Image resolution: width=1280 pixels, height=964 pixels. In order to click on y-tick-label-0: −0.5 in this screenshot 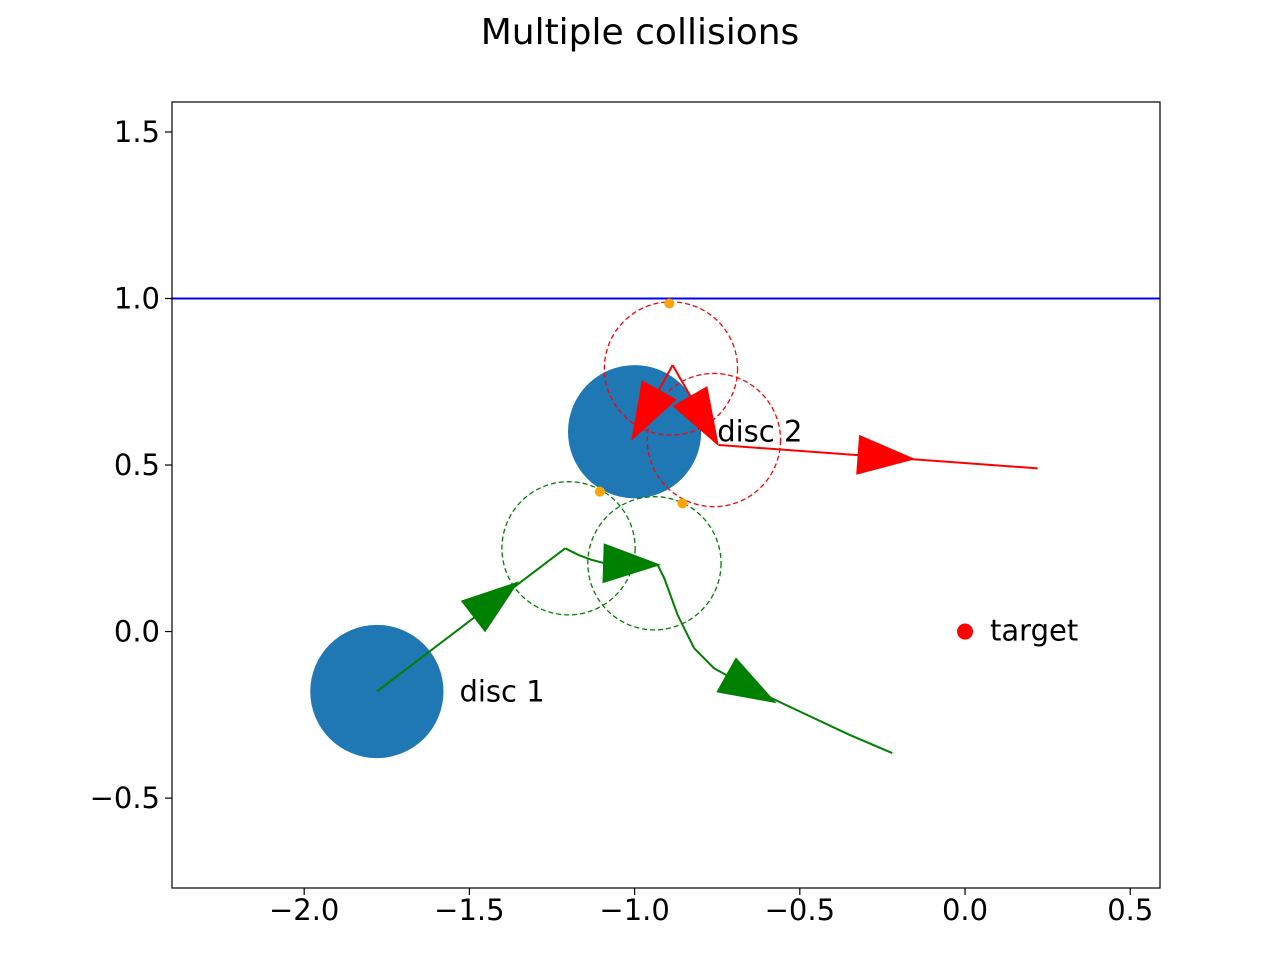, I will do `click(125, 798)`.